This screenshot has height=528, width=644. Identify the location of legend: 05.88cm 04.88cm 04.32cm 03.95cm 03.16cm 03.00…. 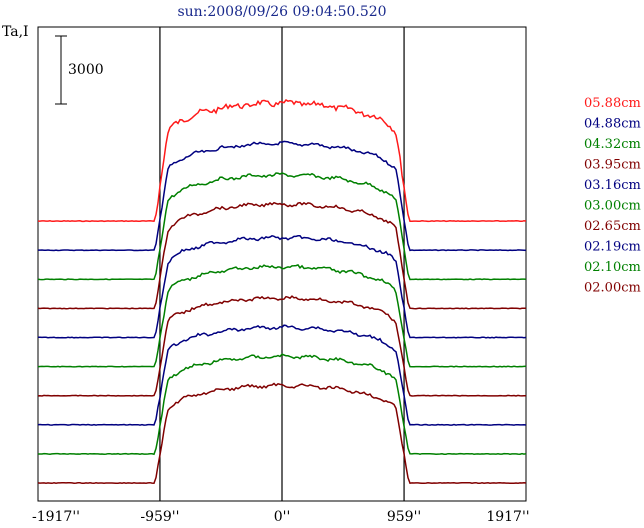
(612, 196).